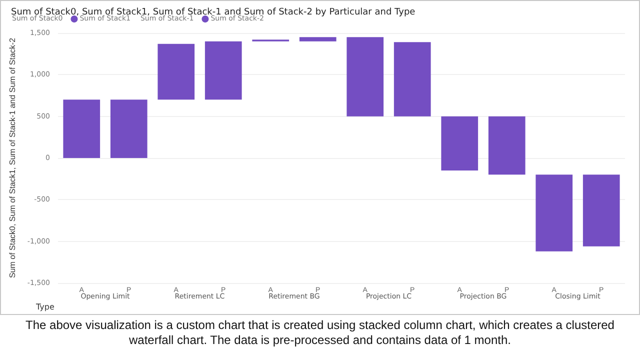 The width and height of the screenshot is (640, 360). I want to click on x-axis-title: Type, so click(44, 307).